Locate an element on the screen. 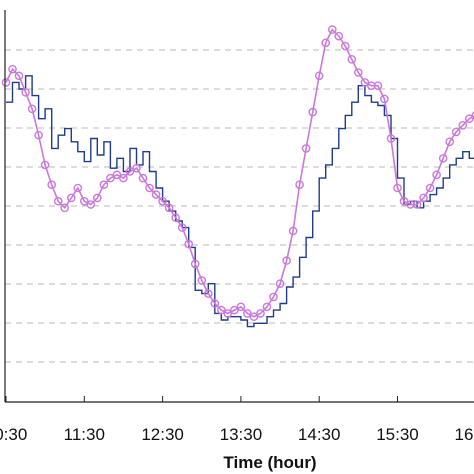 The image size is (474, 474). x-tick-label-4: 14:30 is located at coordinates (319, 434).